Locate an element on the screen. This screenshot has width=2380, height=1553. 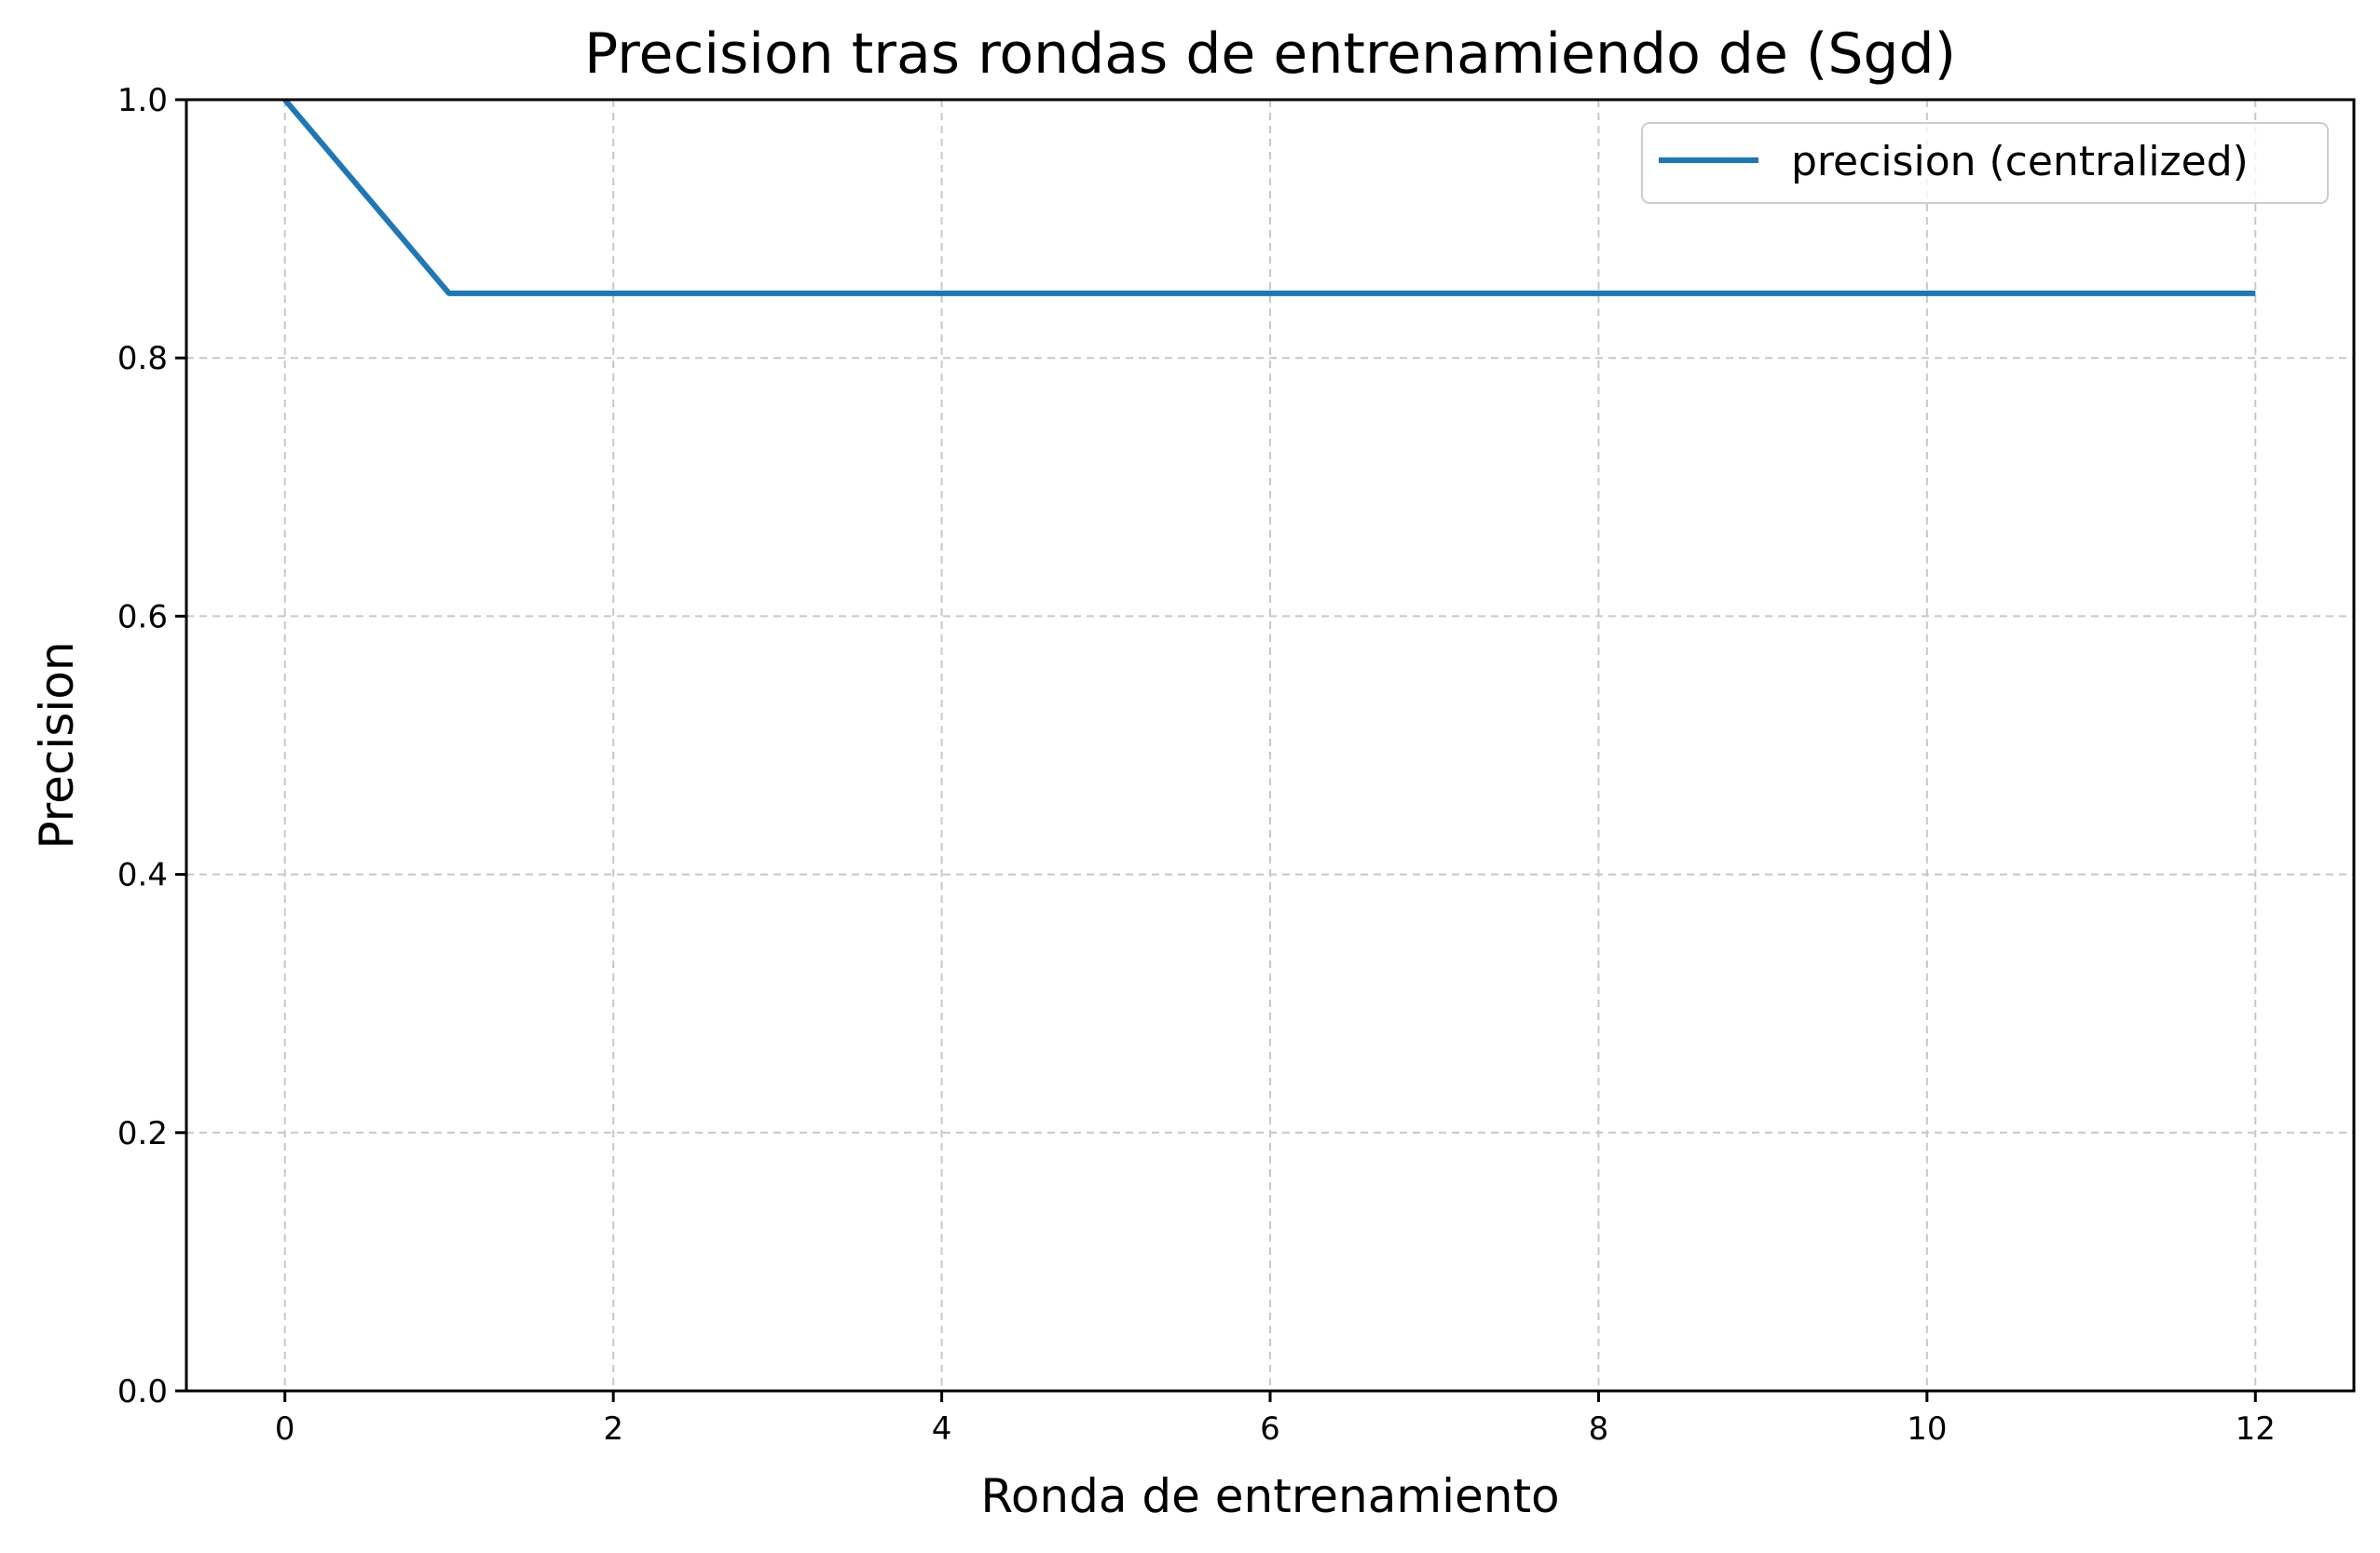
x-axis: 0 2 4 6 8 10 12 is located at coordinates (1275, 1419).